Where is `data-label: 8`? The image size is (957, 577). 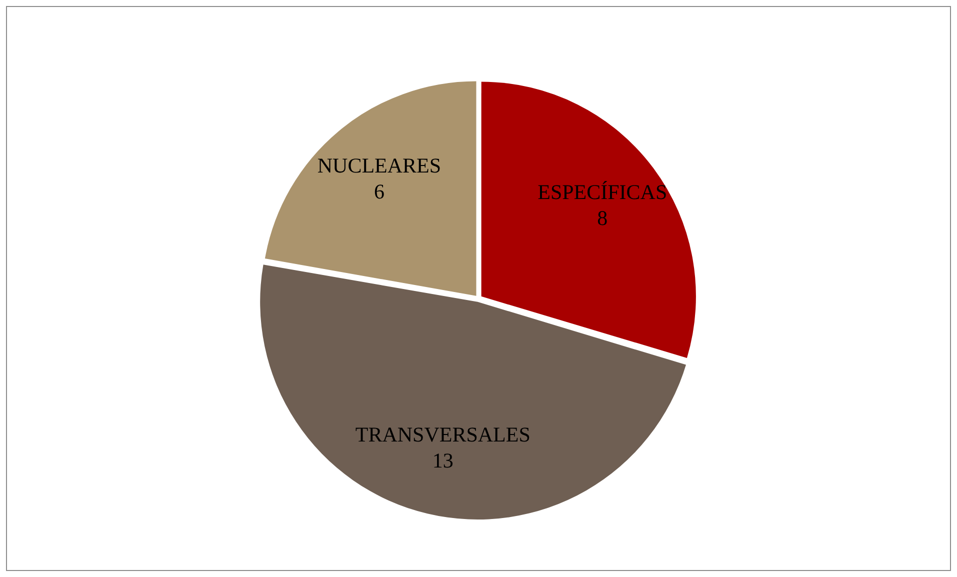
data-label: 8 is located at coordinates (602, 218).